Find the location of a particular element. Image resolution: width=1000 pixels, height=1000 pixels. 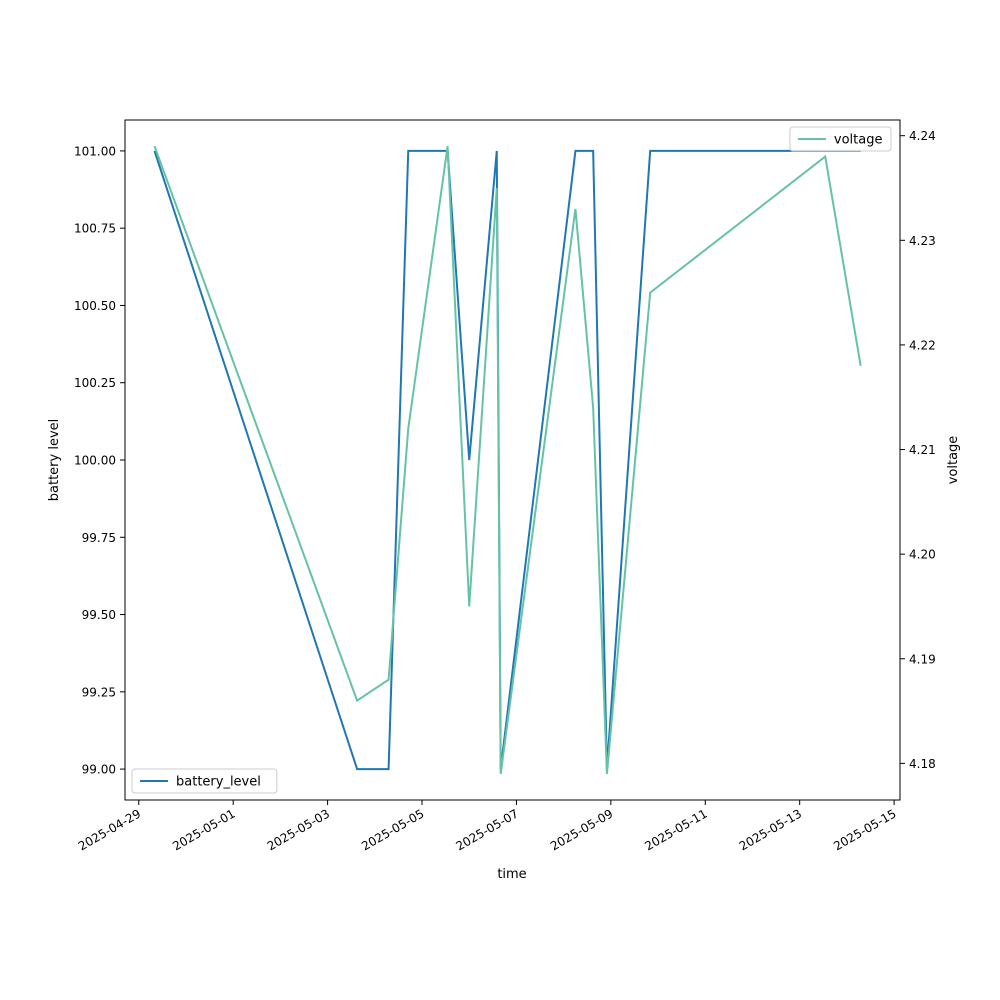

y-axis-left-label: battery level is located at coordinates (54, 460).